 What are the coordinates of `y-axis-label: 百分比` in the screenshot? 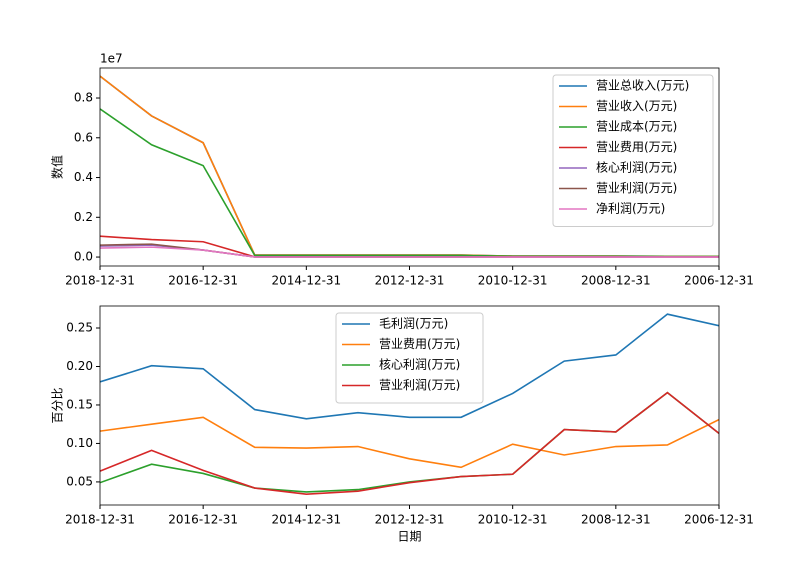 It's located at (58, 405).